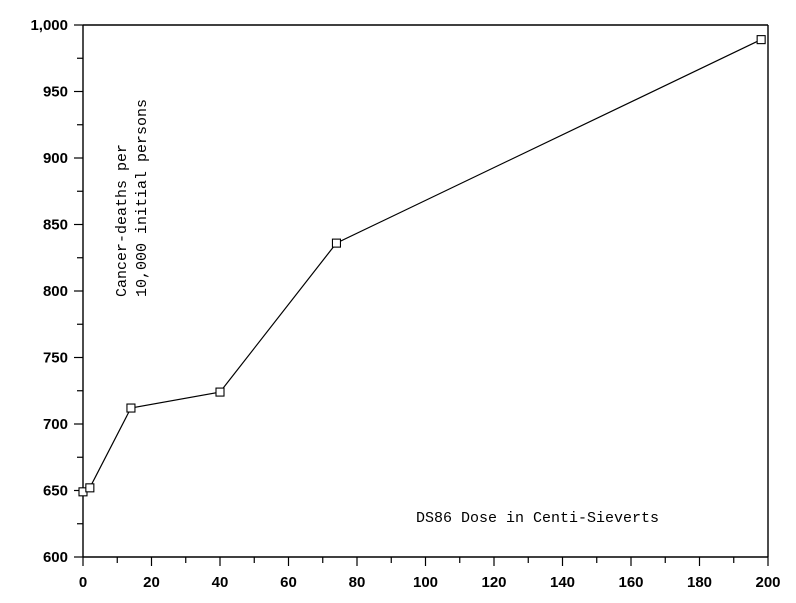  I want to click on x-tick-label: 20, so click(151, 582).